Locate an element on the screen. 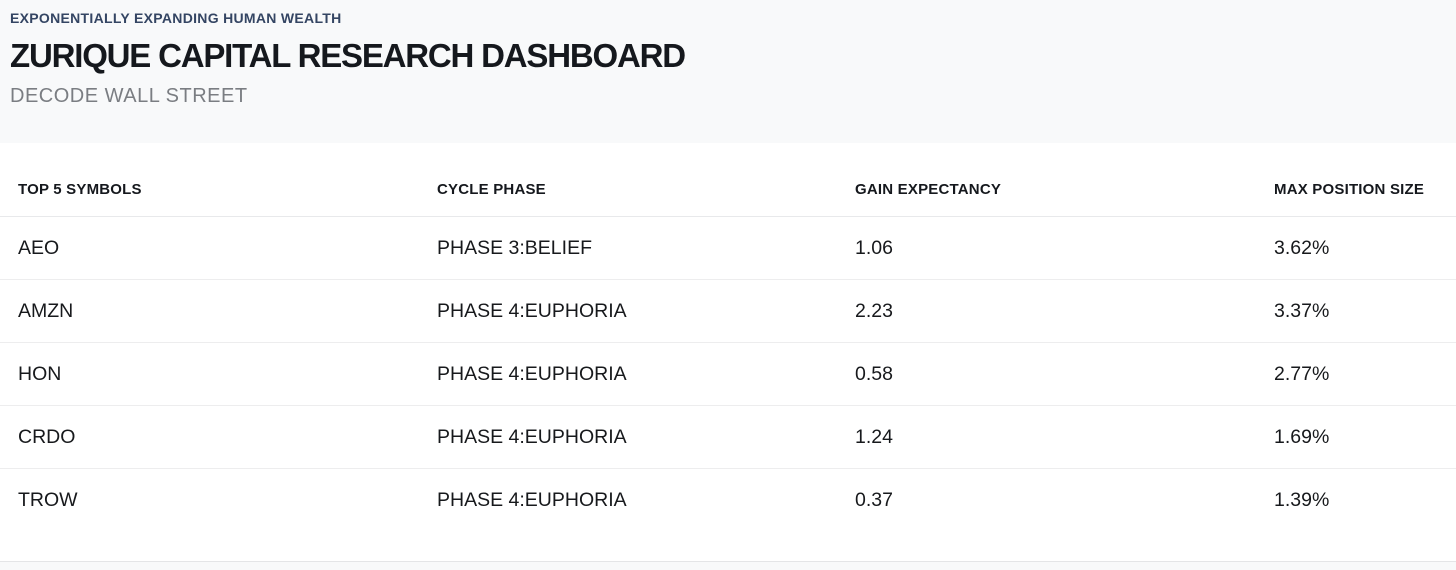  col-header-max-position-size: MAX POSITION SIZE is located at coordinates (1356, 180).